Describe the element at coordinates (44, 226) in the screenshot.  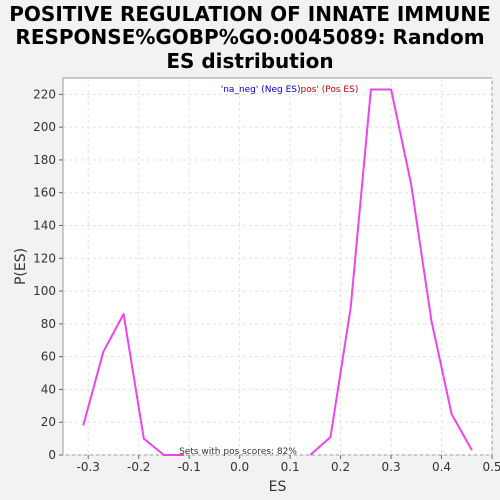
I see `y-tick-label: 140` at that location.